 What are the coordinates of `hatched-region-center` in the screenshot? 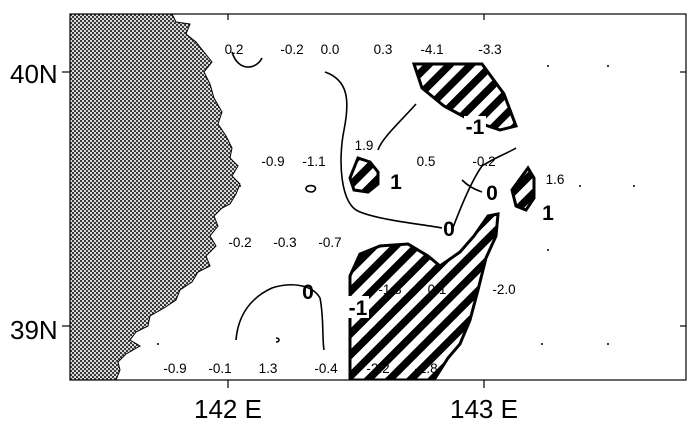 It's located at (364, 175).